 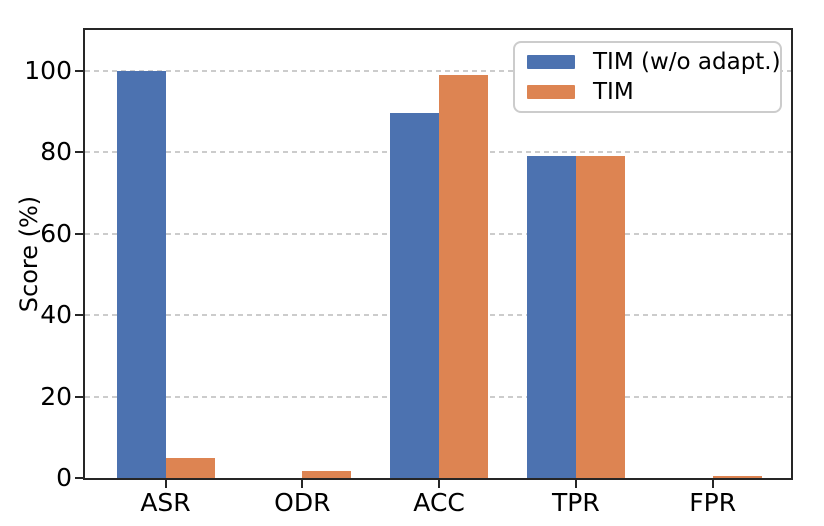 I want to click on bar-tpr-series1, so click(x=600, y=316).